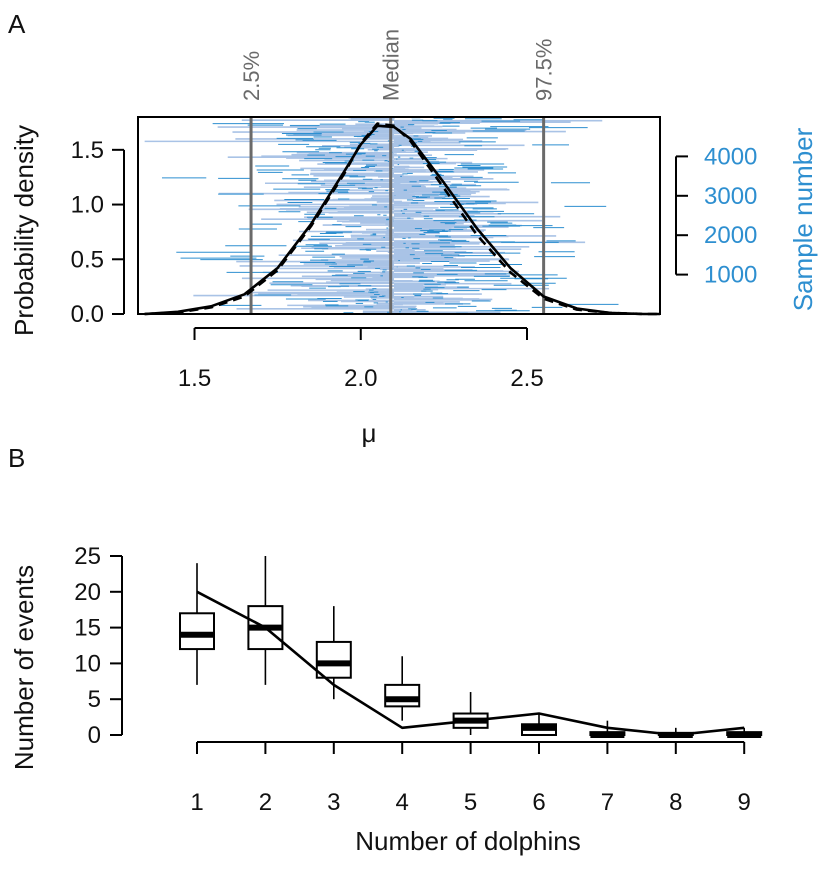 The width and height of the screenshot is (830, 869). Describe the element at coordinates (538, 802) in the screenshot. I see `x-tick-label-b: 6` at that location.